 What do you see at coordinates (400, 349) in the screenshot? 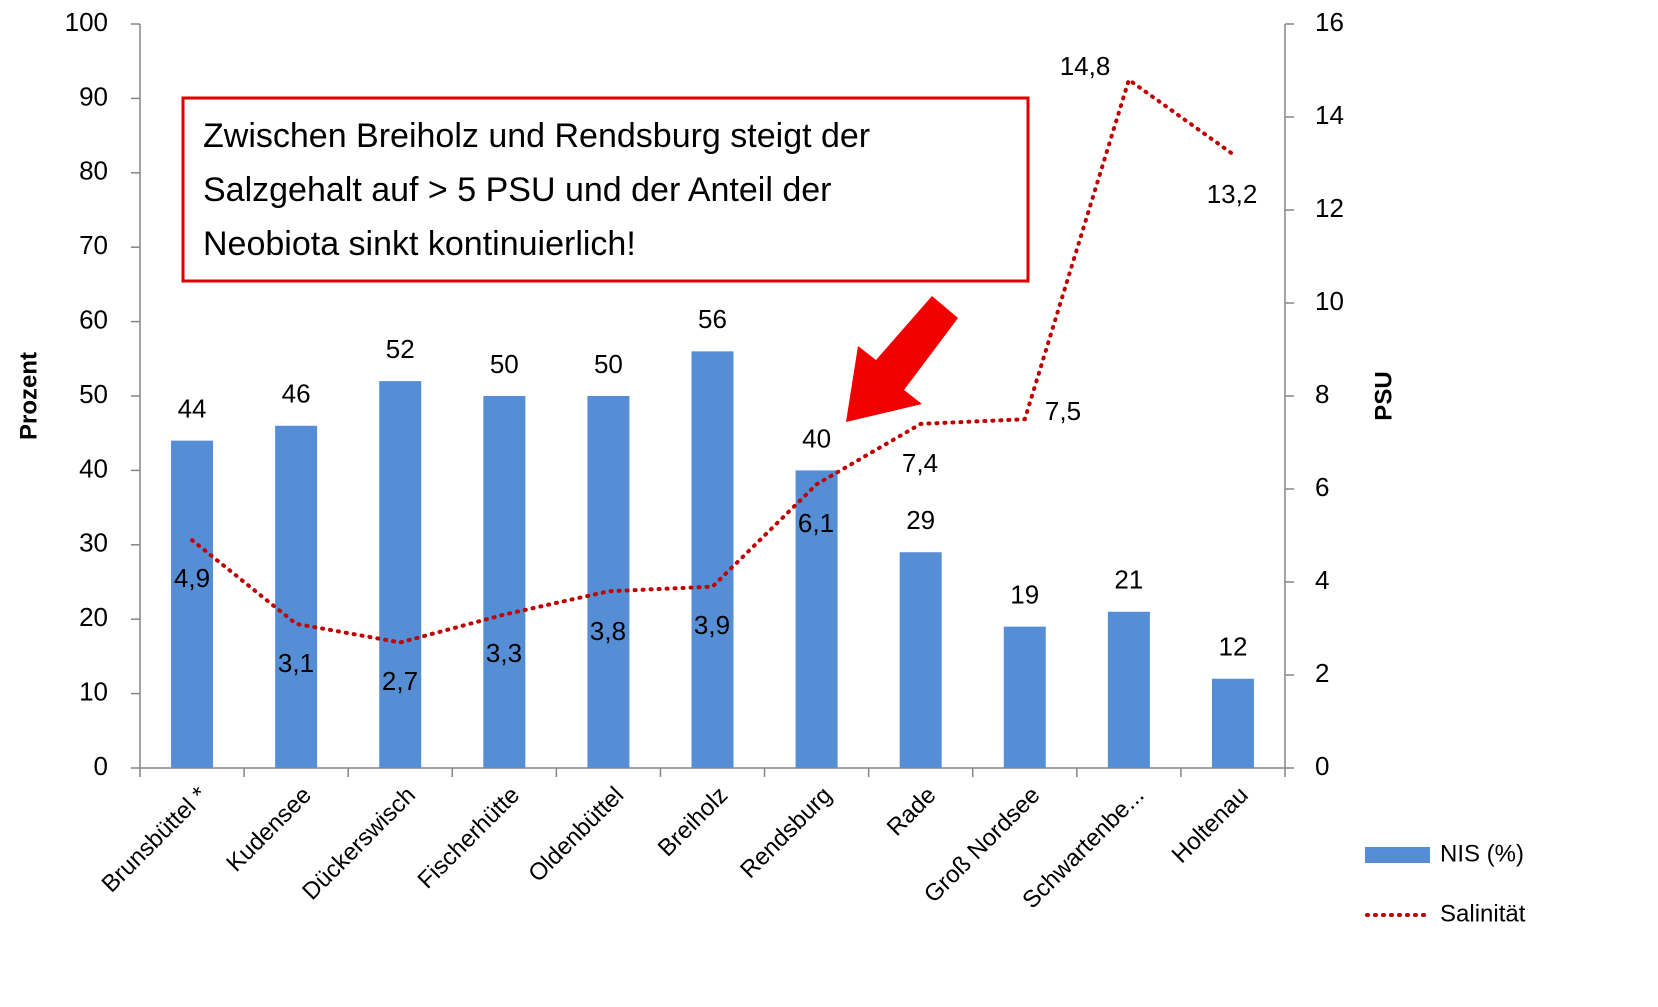
I see `bar-label: 52` at bounding box center [400, 349].